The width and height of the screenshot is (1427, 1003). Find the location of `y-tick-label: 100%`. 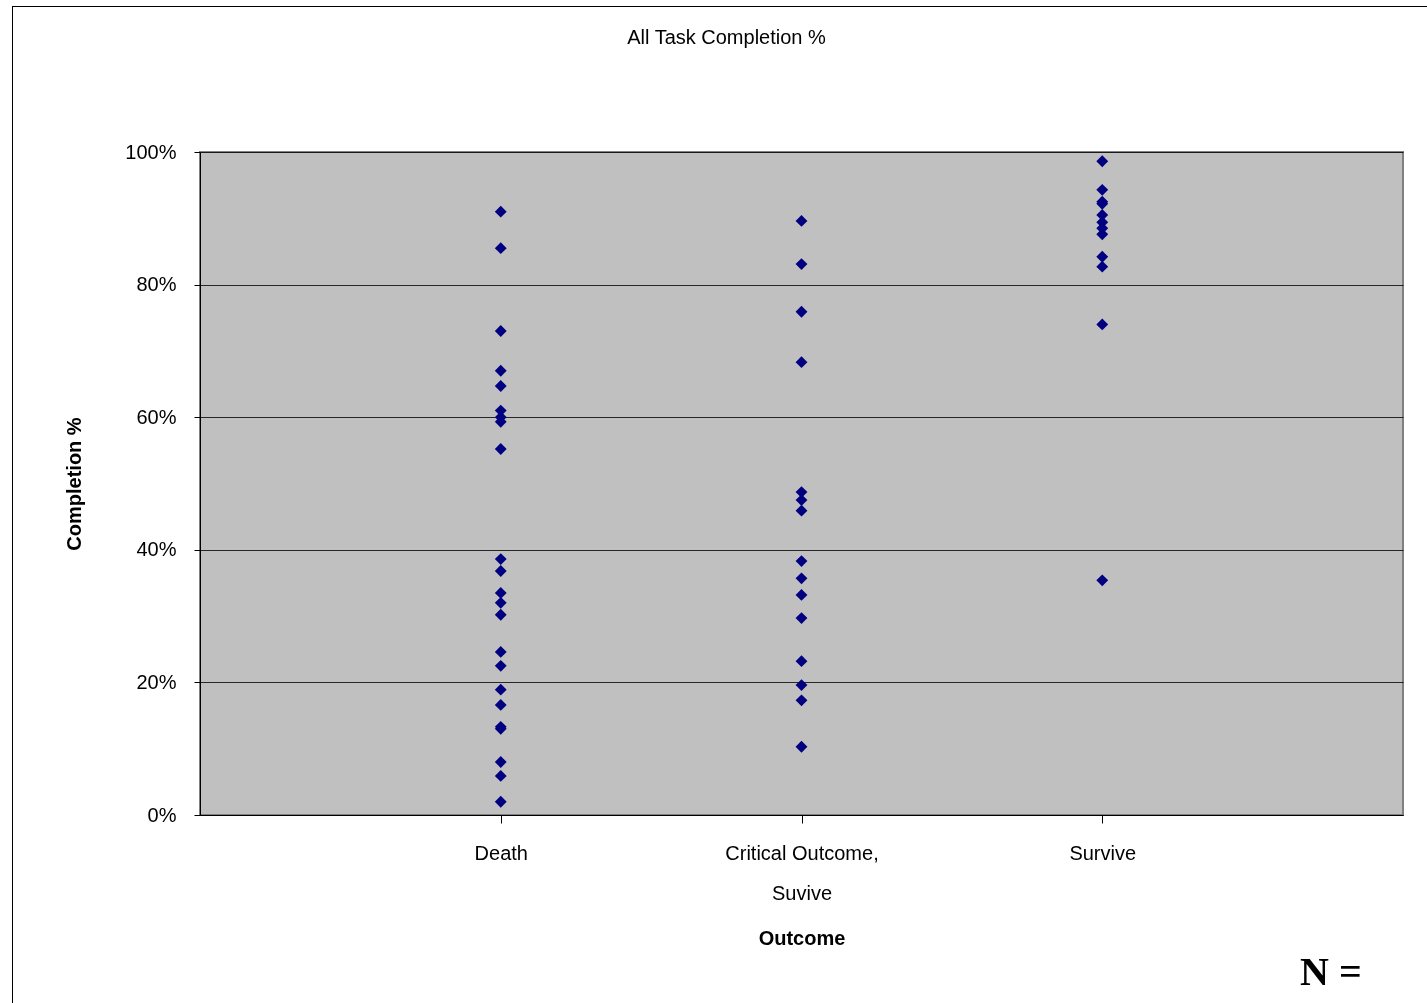

y-tick-label: 100% is located at coordinates (151, 151).